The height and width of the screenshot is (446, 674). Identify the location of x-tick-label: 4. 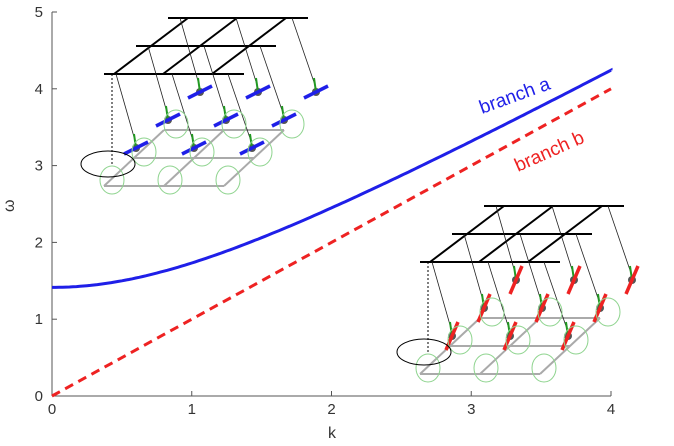
(611, 409).